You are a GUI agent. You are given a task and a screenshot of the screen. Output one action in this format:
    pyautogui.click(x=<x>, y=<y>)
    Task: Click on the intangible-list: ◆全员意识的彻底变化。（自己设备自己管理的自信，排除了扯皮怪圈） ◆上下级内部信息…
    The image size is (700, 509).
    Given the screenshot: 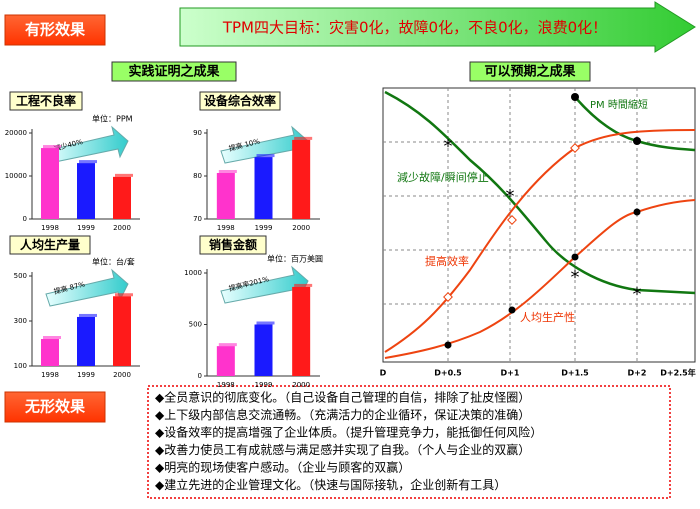 What is the action you would take?
    pyautogui.click(x=348, y=441)
    